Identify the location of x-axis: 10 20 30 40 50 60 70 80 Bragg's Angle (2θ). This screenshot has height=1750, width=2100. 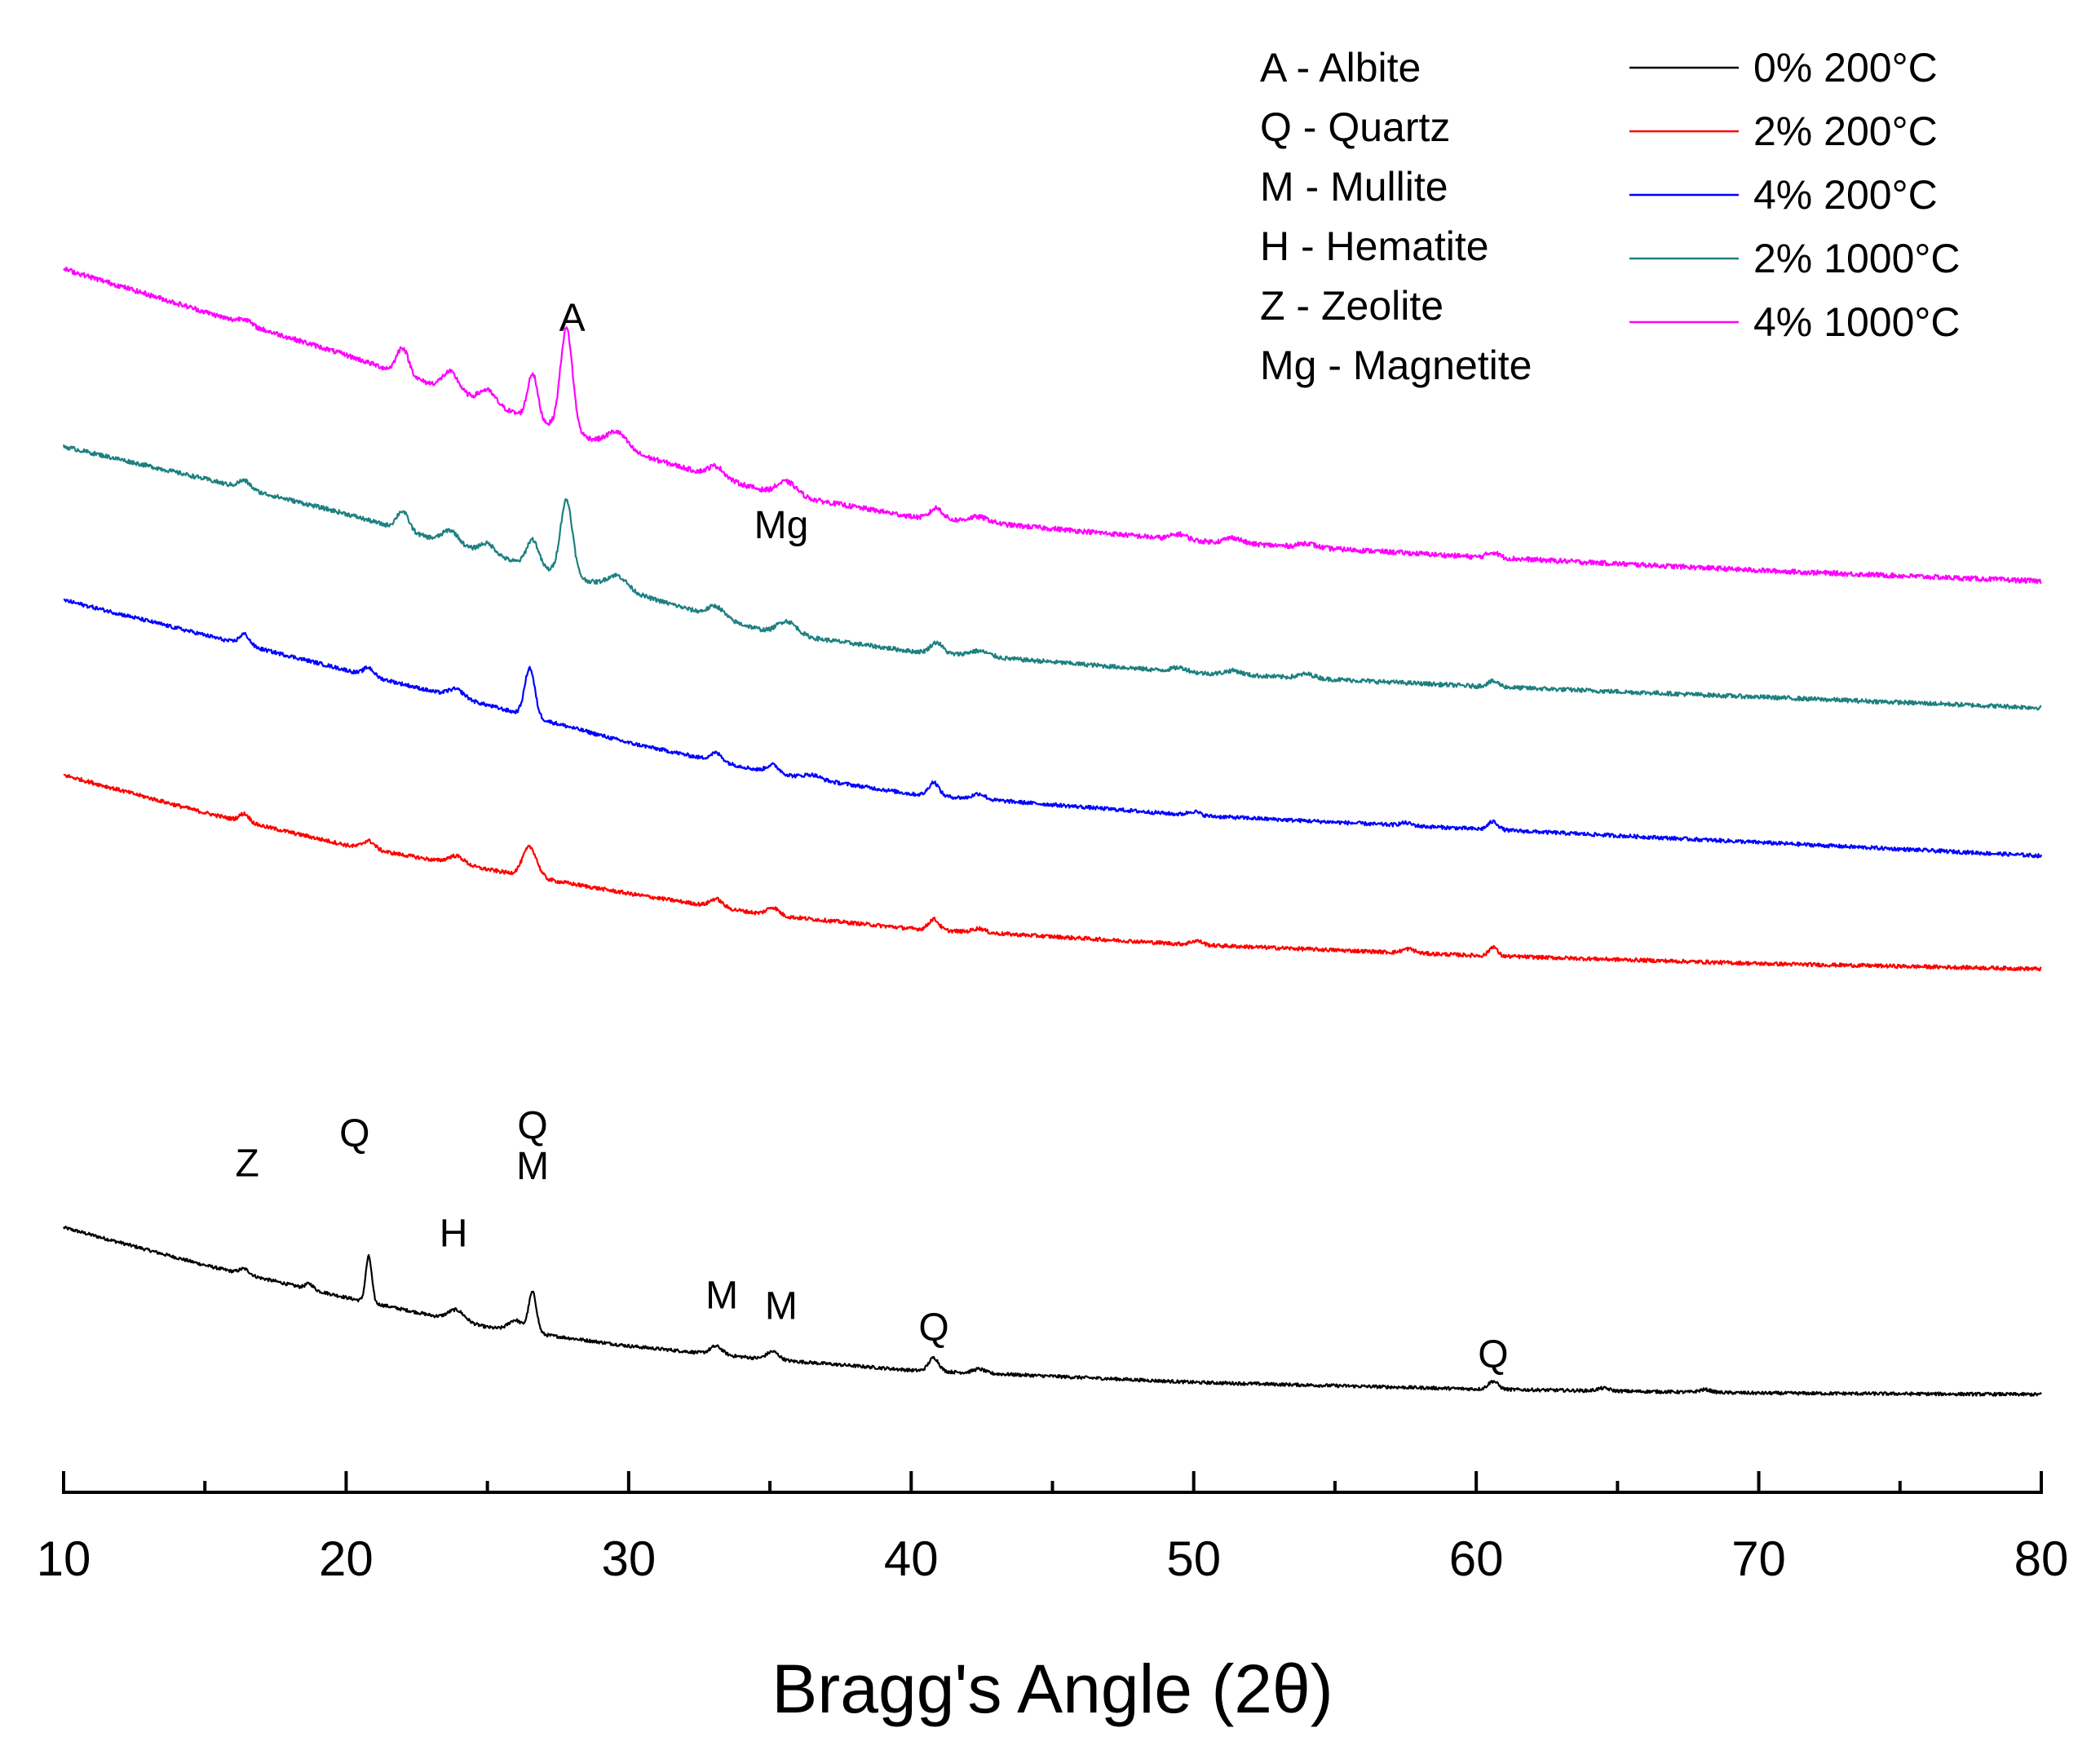
(1053, 1599).